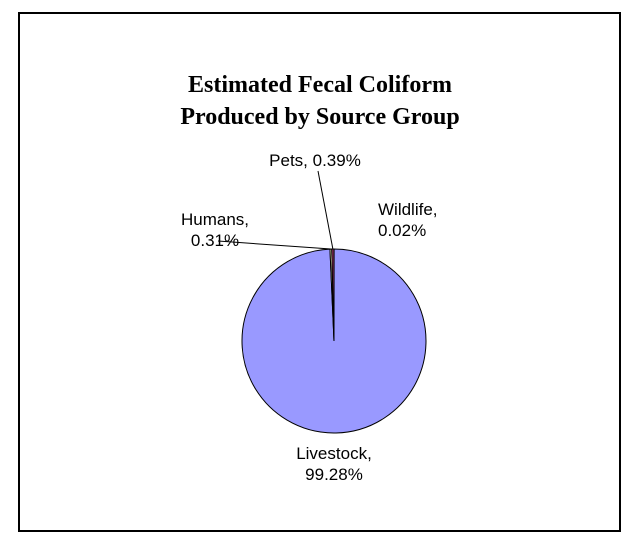 The width and height of the screenshot is (642, 534). Describe the element at coordinates (408, 209) in the screenshot. I see `slice-label-wildlife: Wildlife,` at that location.